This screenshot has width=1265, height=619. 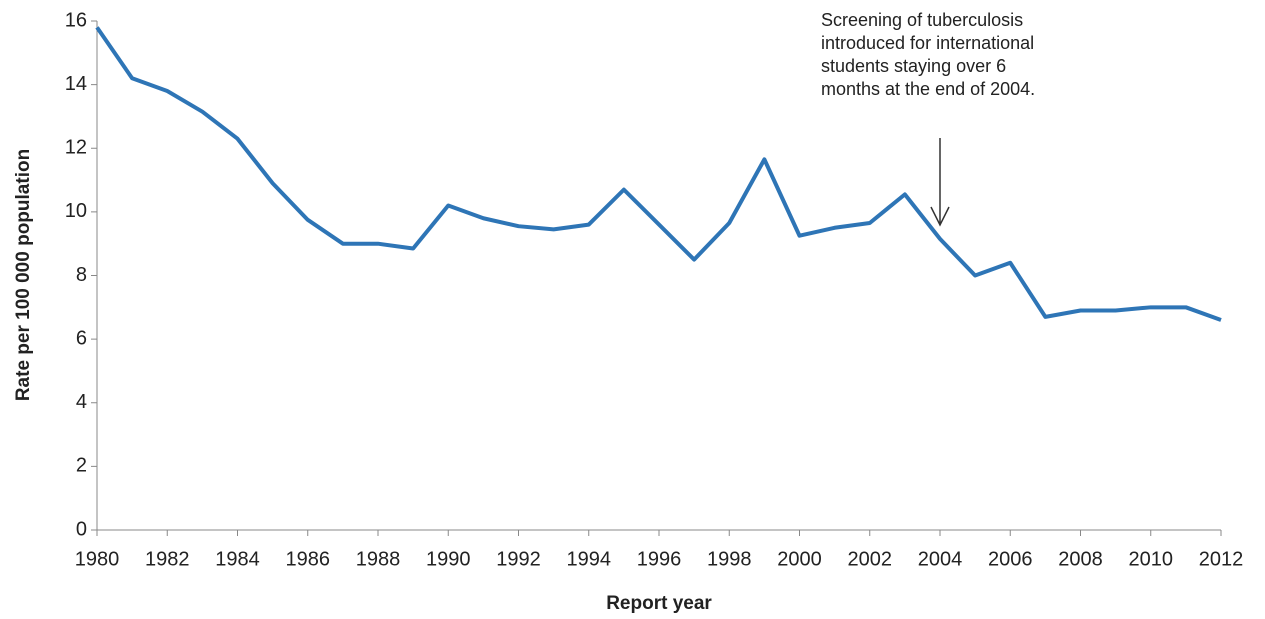 What do you see at coordinates (167, 559) in the screenshot?
I see `x-tick-label: 1982` at bounding box center [167, 559].